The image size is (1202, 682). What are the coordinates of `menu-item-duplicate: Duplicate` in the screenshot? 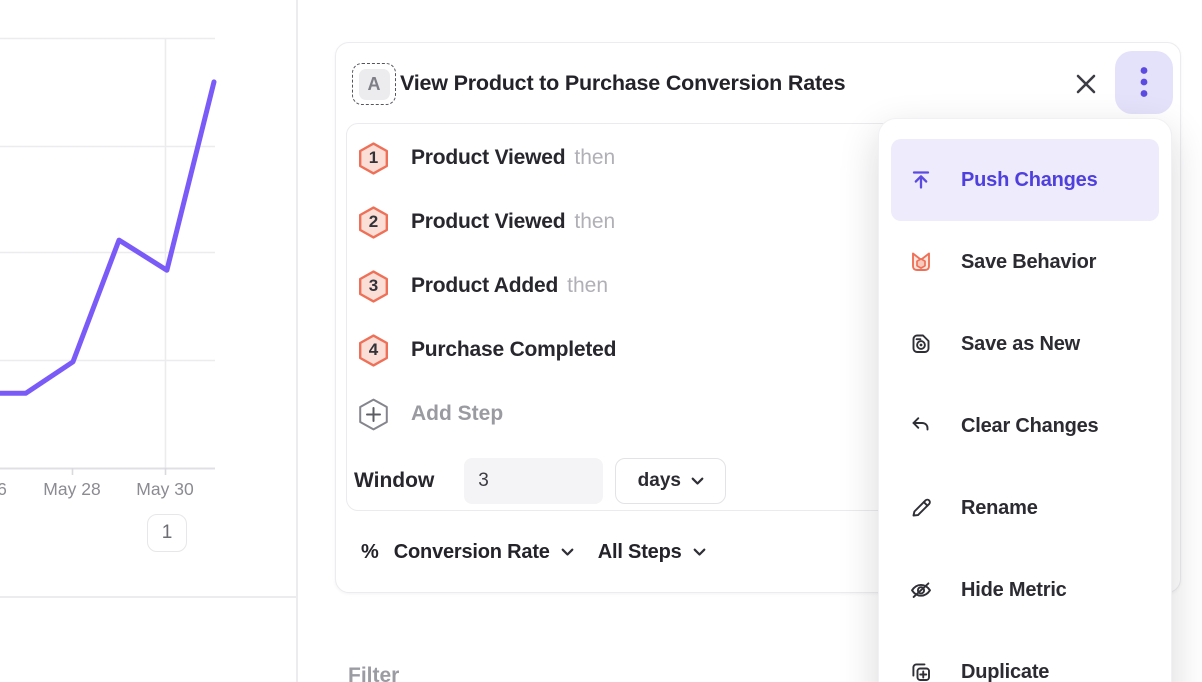 It's located at (1025, 656).